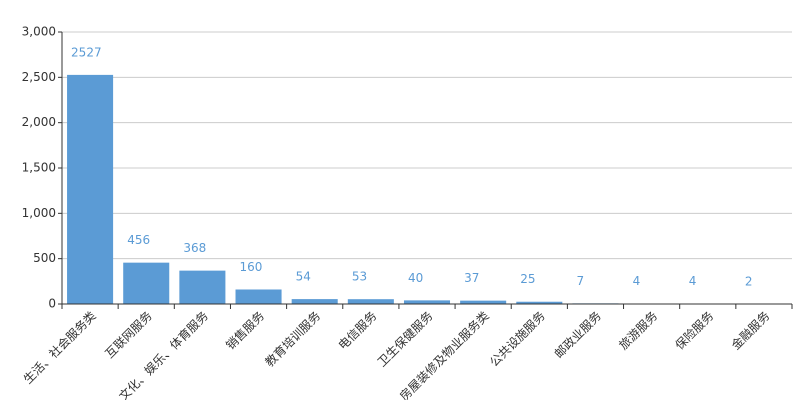 The height and width of the screenshot is (400, 800). What do you see at coordinates (163, 354) in the screenshot?
I see `x-tick-label: 文化、娱乐、体育服务` at bounding box center [163, 354].